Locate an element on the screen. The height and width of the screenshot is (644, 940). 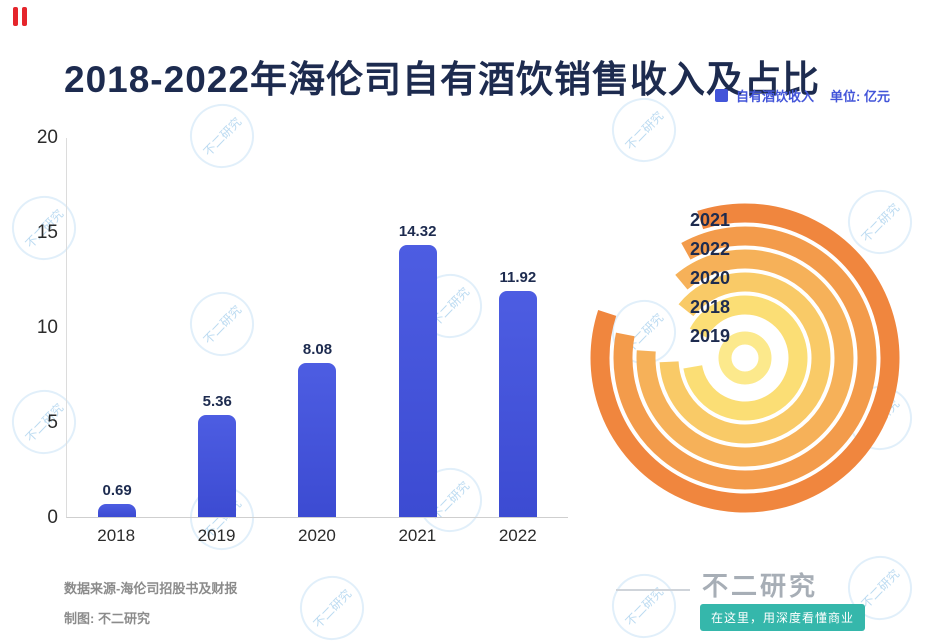
brand-tagline: 在这里，用深度看懂商业 is located at coordinates (783, 617).